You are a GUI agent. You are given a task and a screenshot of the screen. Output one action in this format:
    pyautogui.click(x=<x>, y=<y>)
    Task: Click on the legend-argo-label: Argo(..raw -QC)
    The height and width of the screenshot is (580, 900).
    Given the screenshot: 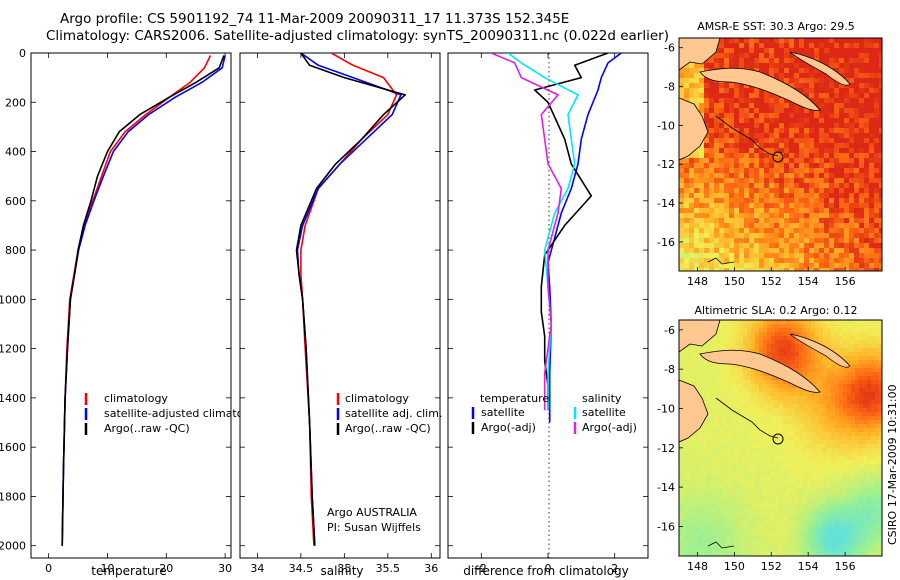 What is the action you would take?
    pyautogui.click(x=147, y=428)
    